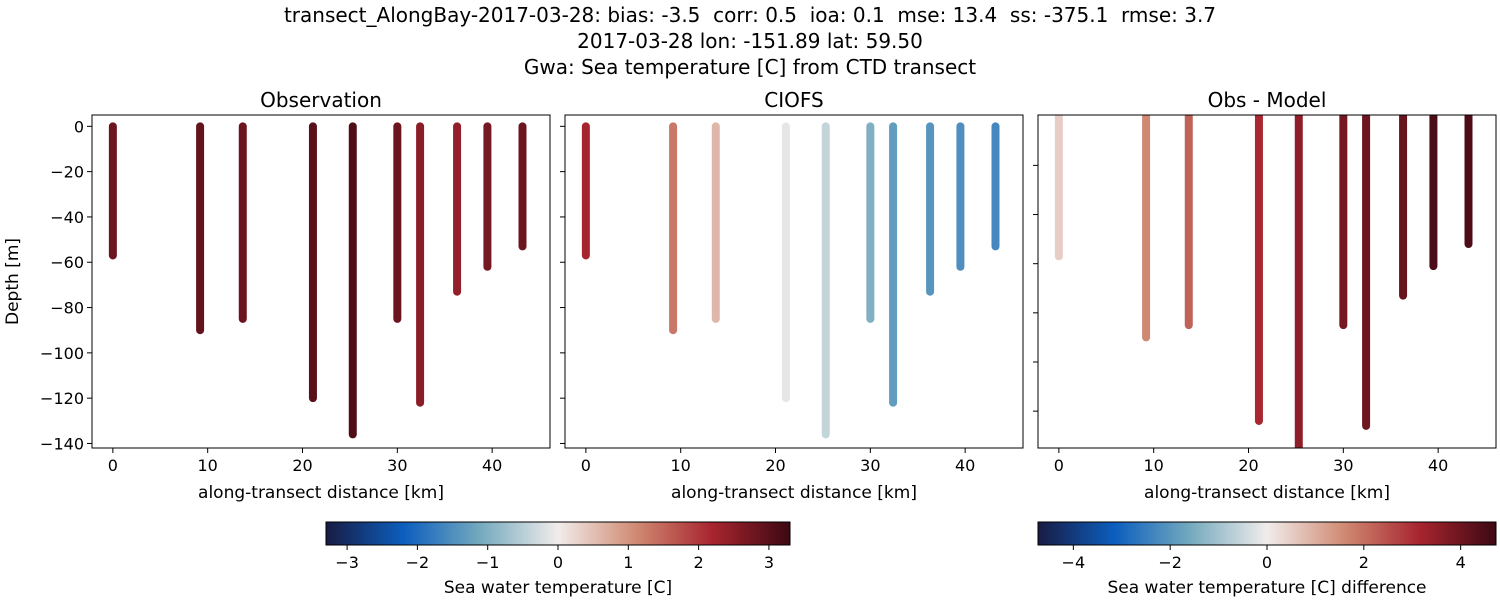  I want to click on y-tick-label: −60, so click(67, 262).